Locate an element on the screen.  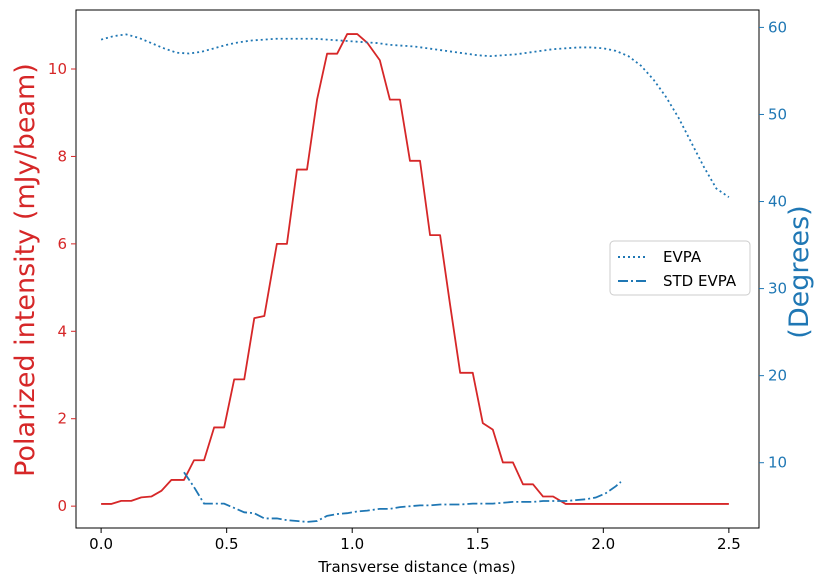
x-axis-label: Transverse distance (mas) is located at coordinates (416, 567).